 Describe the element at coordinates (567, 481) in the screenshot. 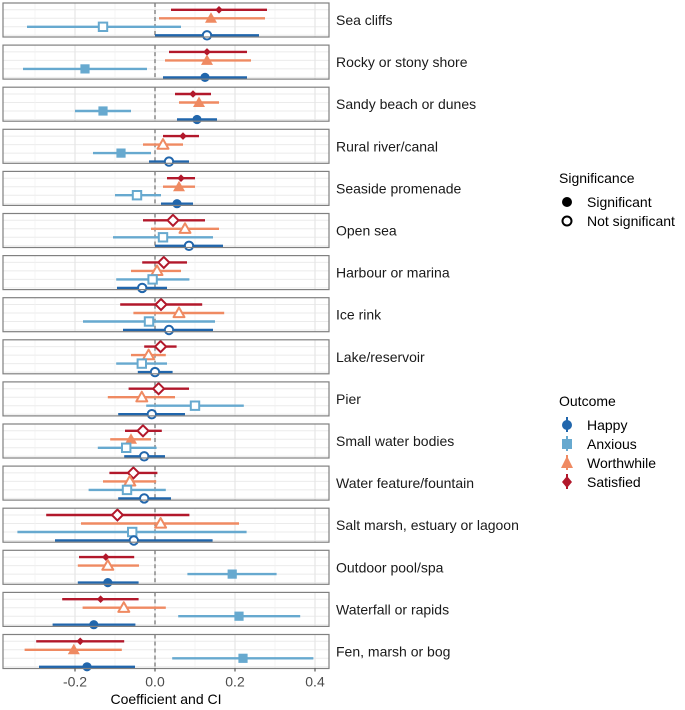

I see `diamond-icon` at that location.